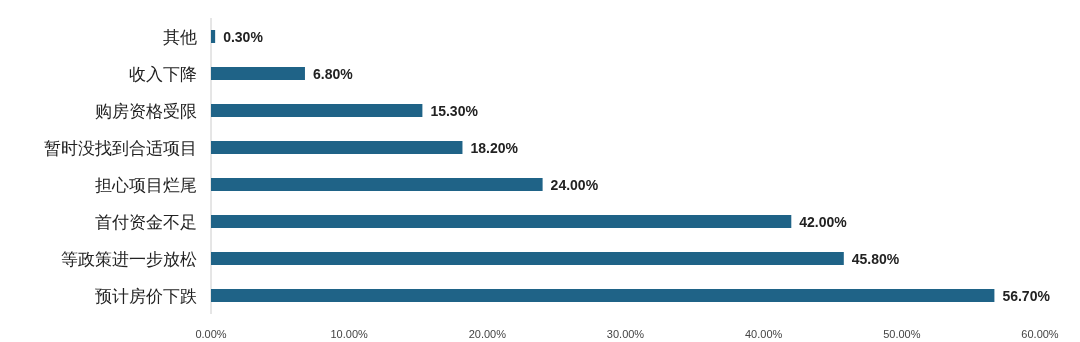 Image resolution: width=1080 pixels, height=342 pixels. What do you see at coordinates (333, 73) in the screenshot?
I see `data-label: 6.80%` at bounding box center [333, 73].